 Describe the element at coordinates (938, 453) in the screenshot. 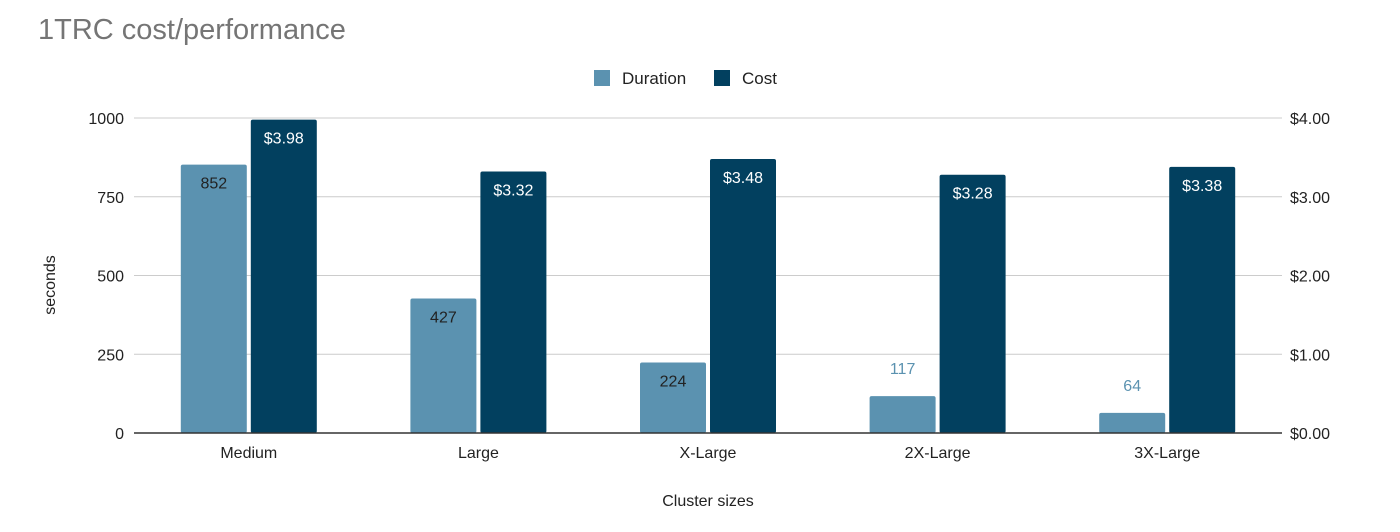

I see `x-tick-label: 2X-Large` at that location.